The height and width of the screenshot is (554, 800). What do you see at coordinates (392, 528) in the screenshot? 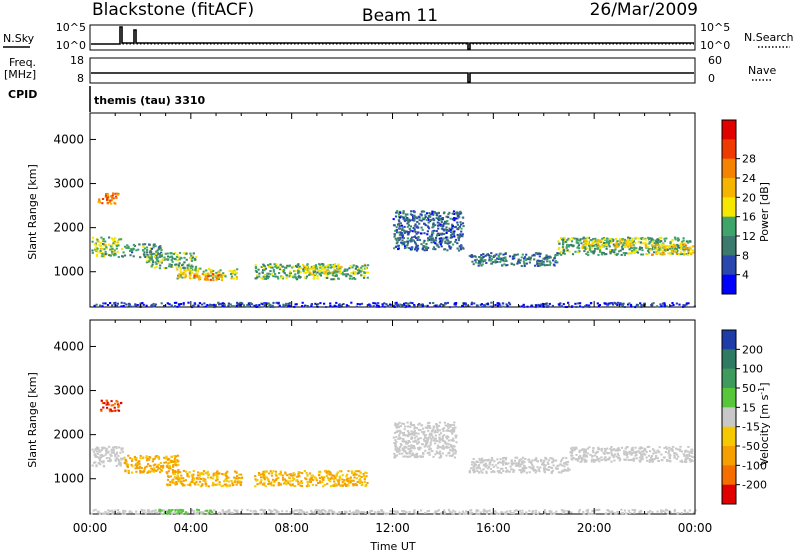
I see `x-tick-label: 12:00` at bounding box center [392, 528].